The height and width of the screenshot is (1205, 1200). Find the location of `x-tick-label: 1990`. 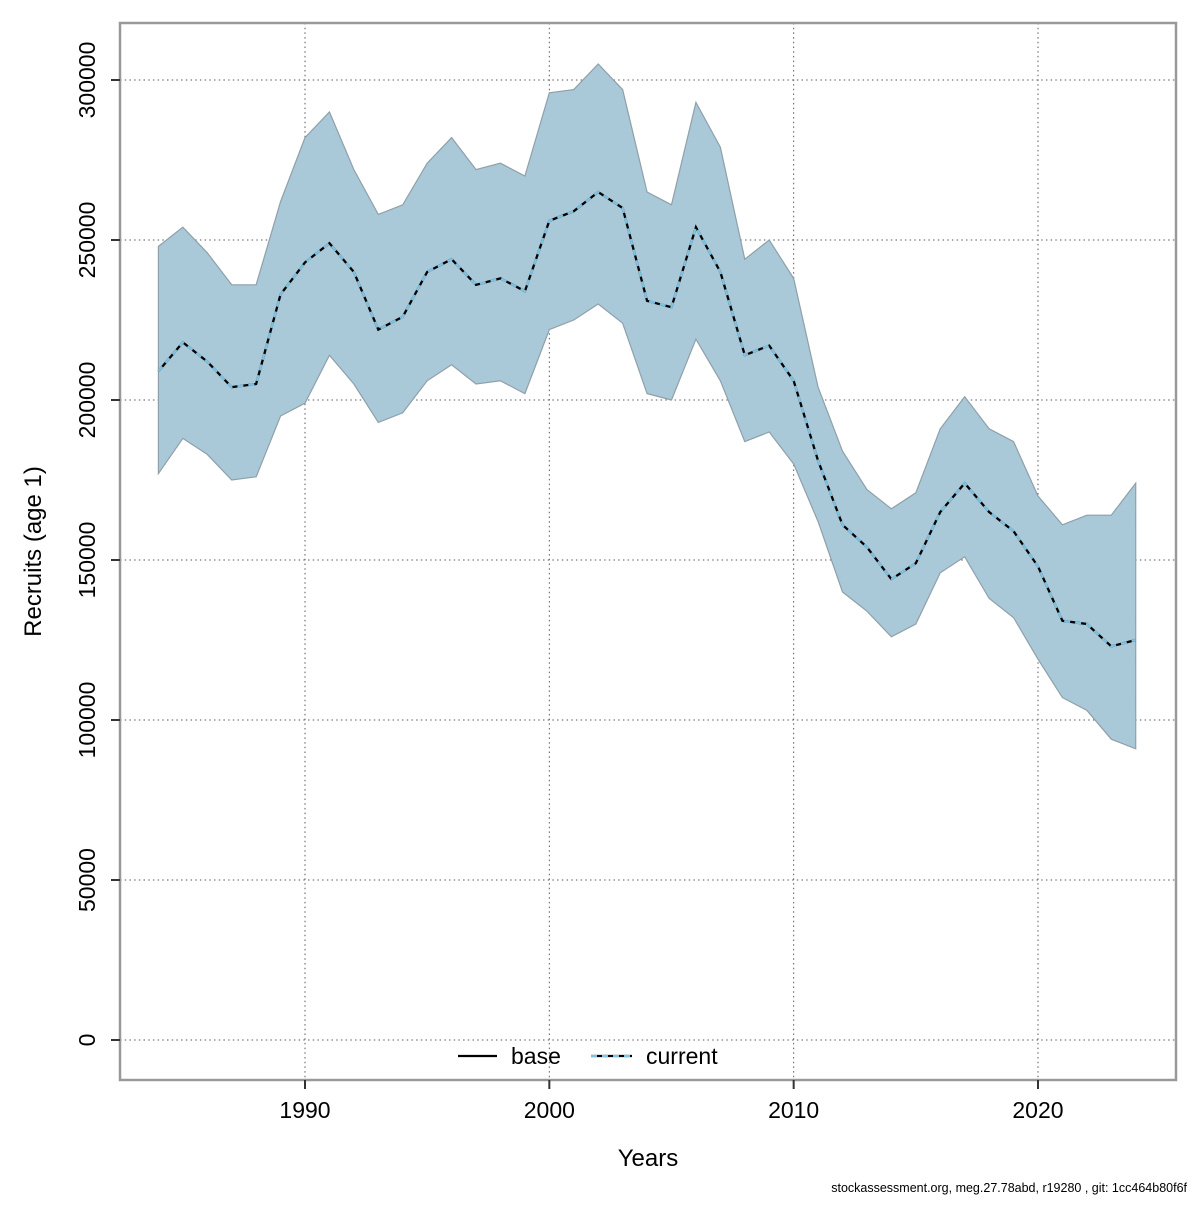

x-tick-label: 1990 is located at coordinates (304, 1110).